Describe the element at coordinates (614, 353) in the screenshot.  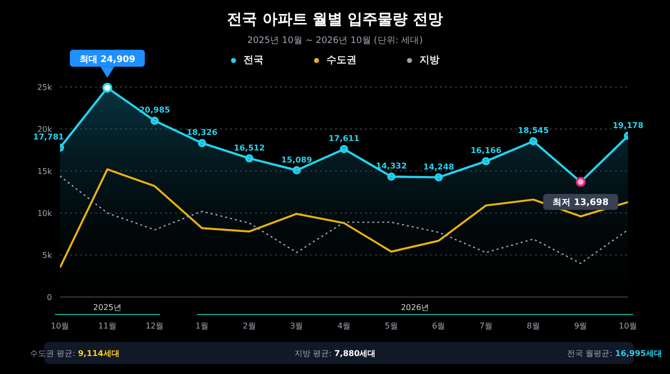
I see `text: 전국 월평균: 16,995세대` at that location.